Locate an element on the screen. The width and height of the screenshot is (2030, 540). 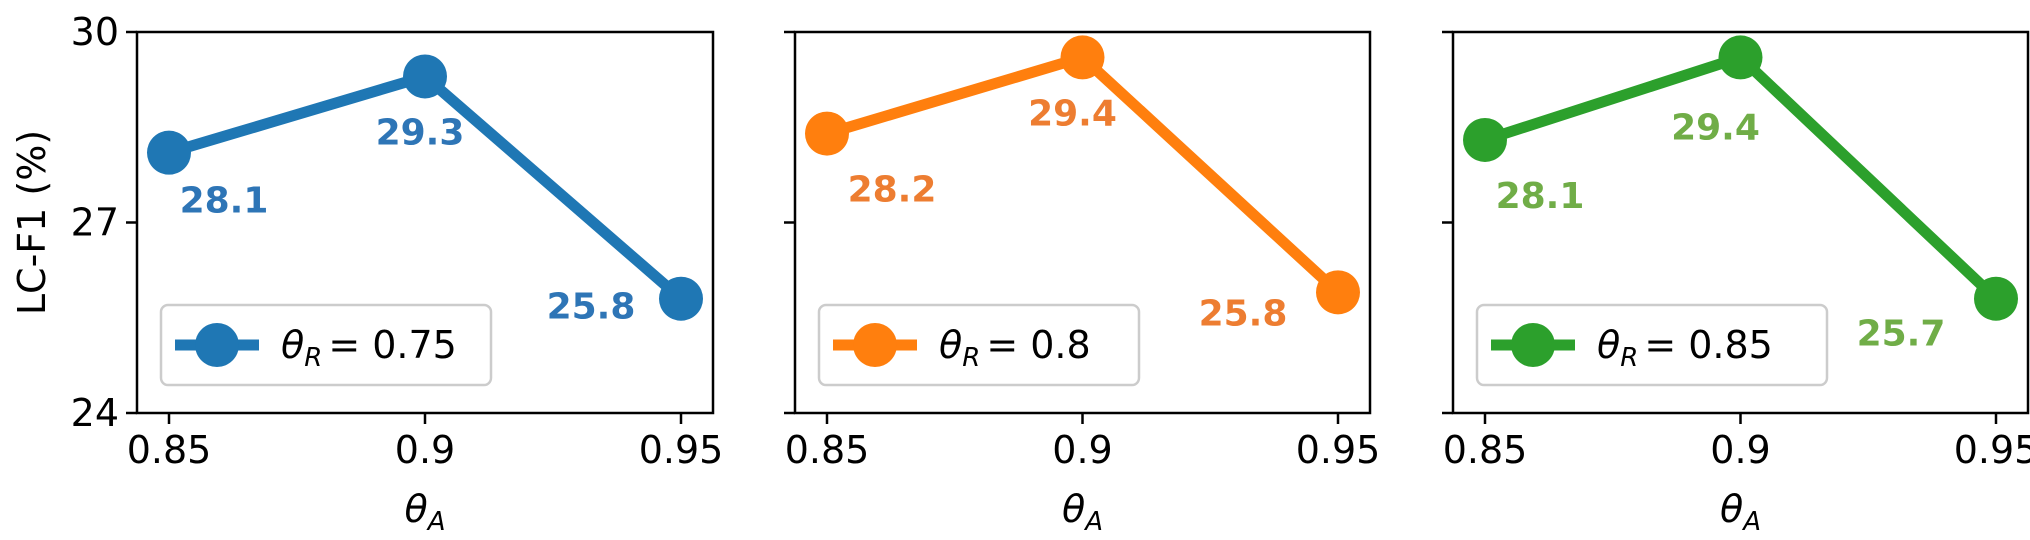
data-label: 28.2 is located at coordinates (892, 190).